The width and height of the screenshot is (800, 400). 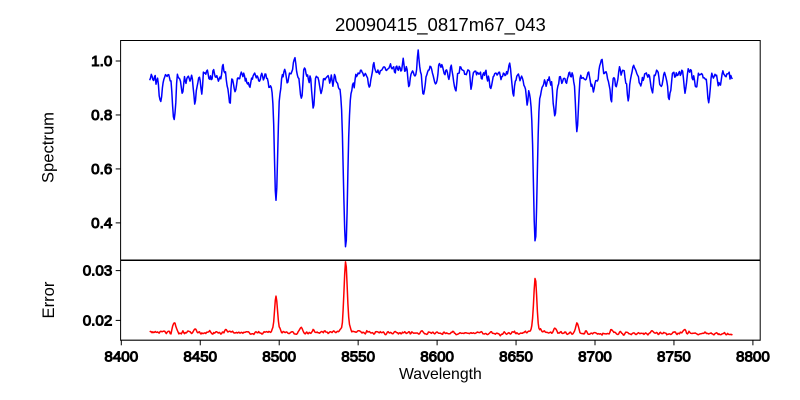 I want to click on svg-text: 8400, so click(x=121, y=357).